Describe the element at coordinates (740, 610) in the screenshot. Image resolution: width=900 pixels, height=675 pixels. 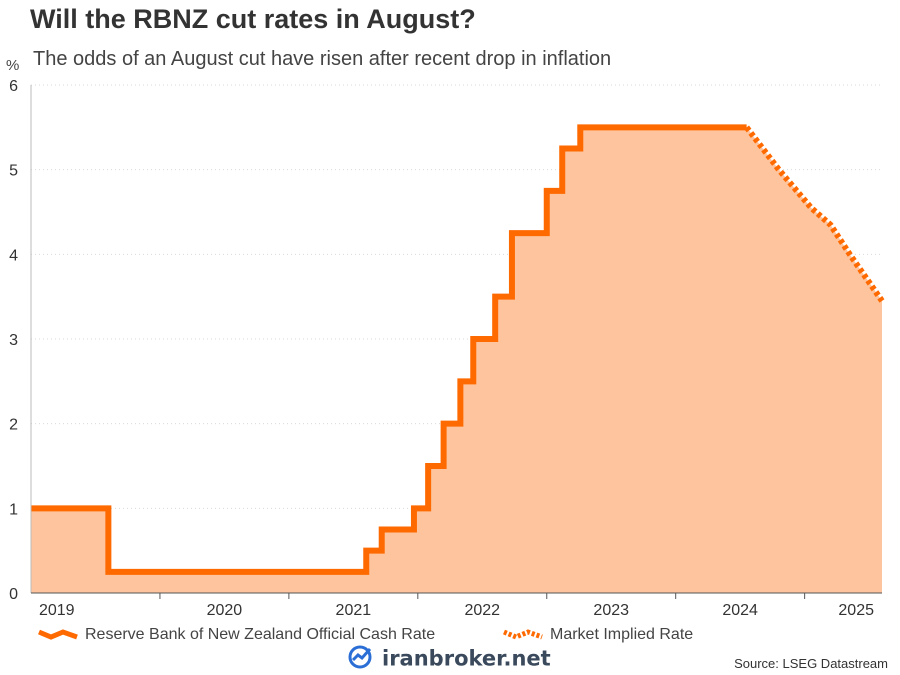
I see `x-tick-label-2024: 2024` at that location.